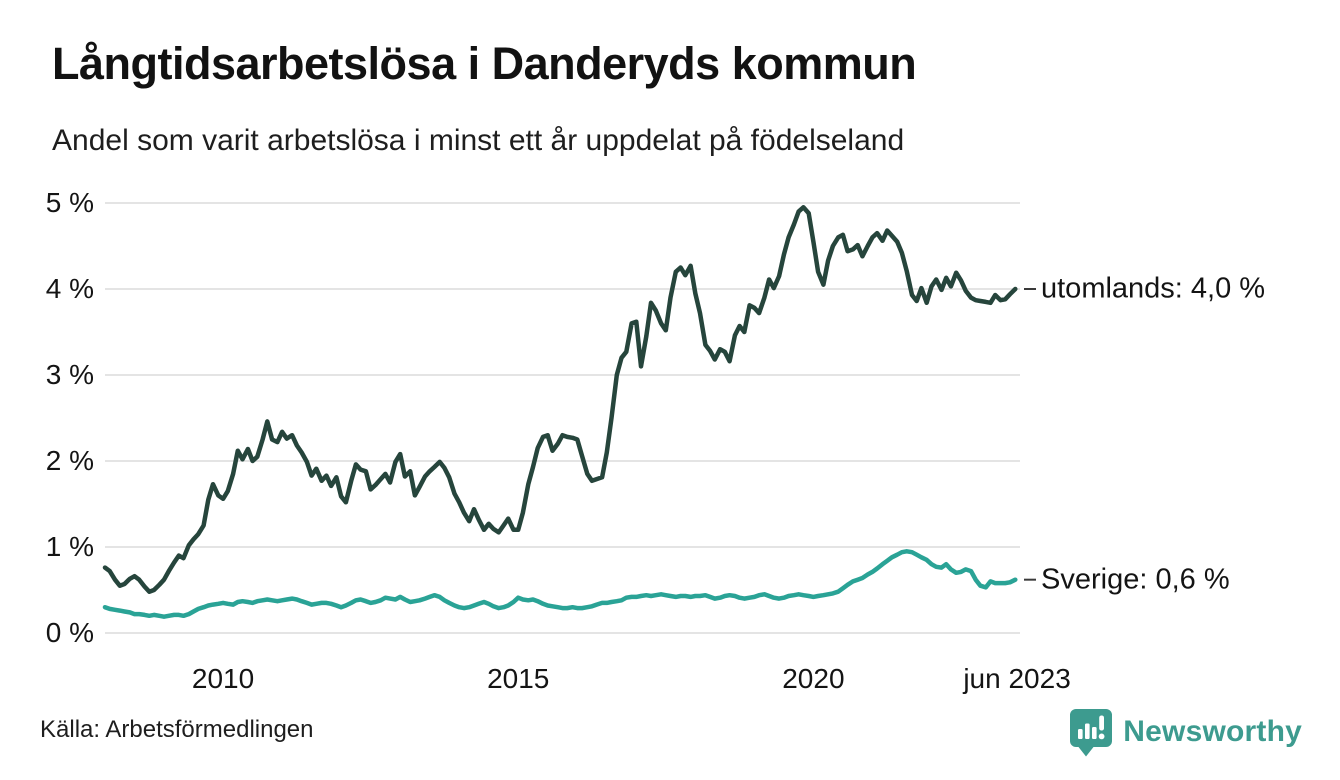 The width and height of the screenshot is (1340, 780). What do you see at coordinates (70, 546) in the screenshot?
I see `y-tick-label: 1 %` at bounding box center [70, 546].